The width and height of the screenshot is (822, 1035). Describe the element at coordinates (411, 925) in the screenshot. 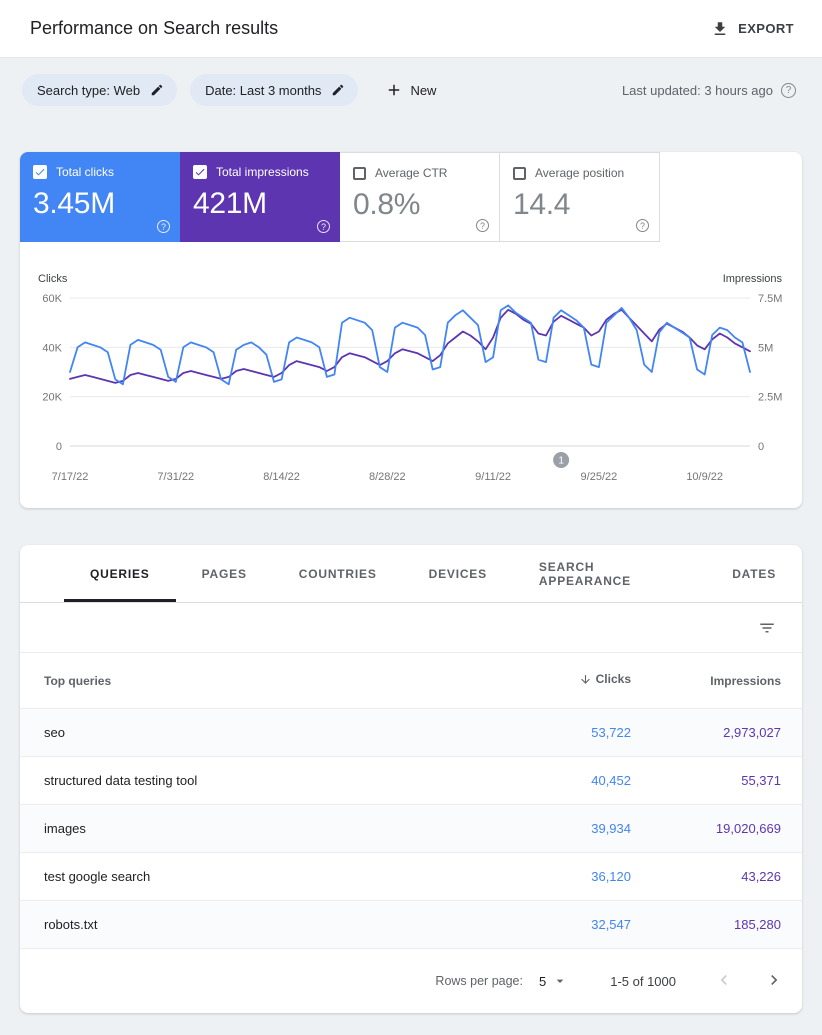

I see `table-row: robots.txt 32,547 185,280` at that location.